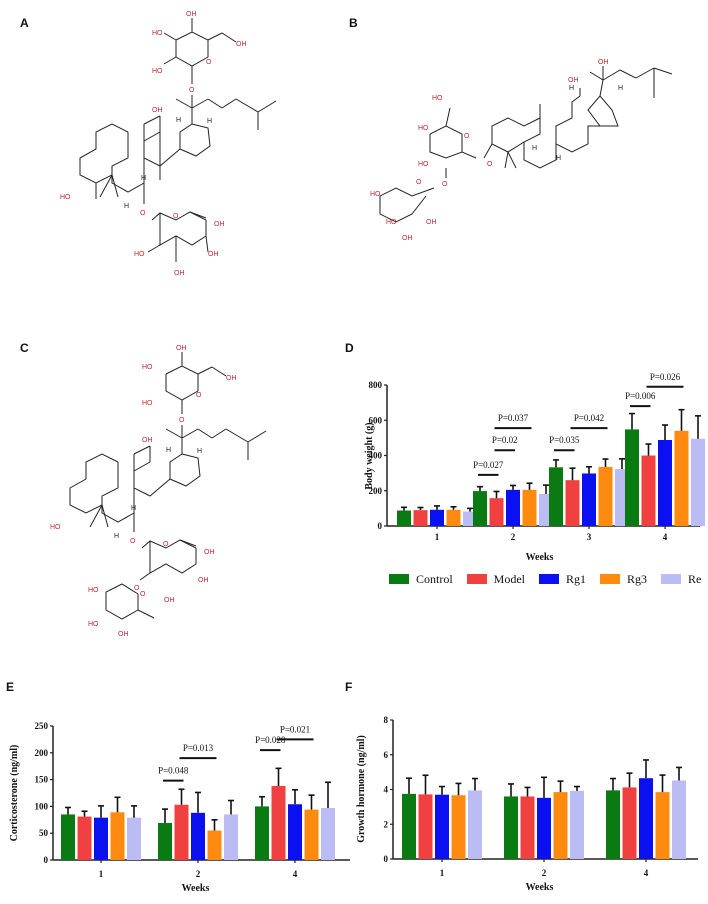 This screenshot has width=708, height=904. What do you see at coordinates (576, 578) in the screenshot?
I see `legend-label: Rg1` at bounding box center [576, 578].